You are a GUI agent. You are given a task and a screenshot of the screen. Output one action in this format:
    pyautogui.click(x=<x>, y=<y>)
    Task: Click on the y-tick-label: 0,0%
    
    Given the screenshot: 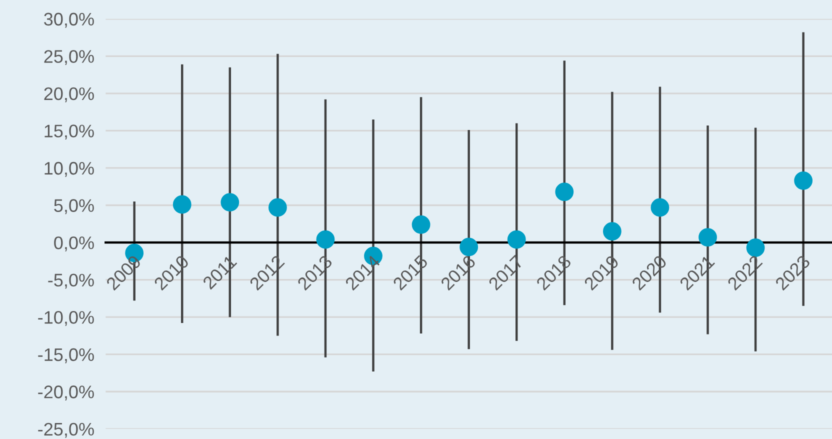 What is the action you would take?
    pyautogui.click(x=74, y=244)
    